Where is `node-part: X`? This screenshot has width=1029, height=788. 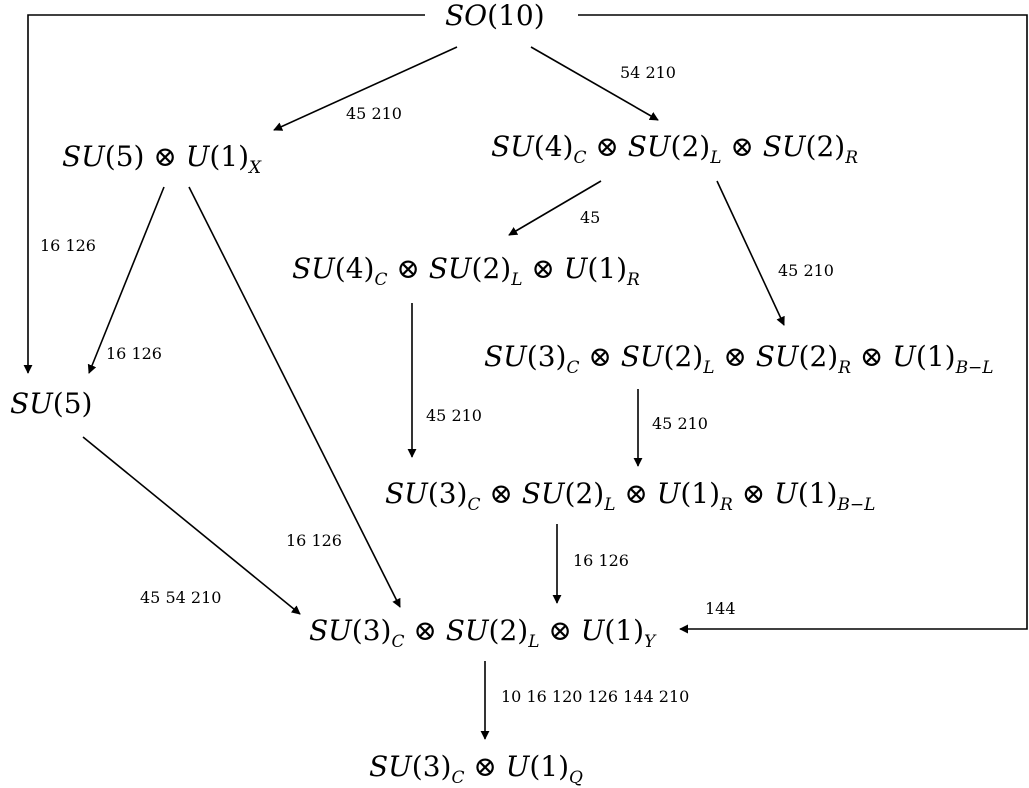
node-part: X is located at coordinates (255, 168).